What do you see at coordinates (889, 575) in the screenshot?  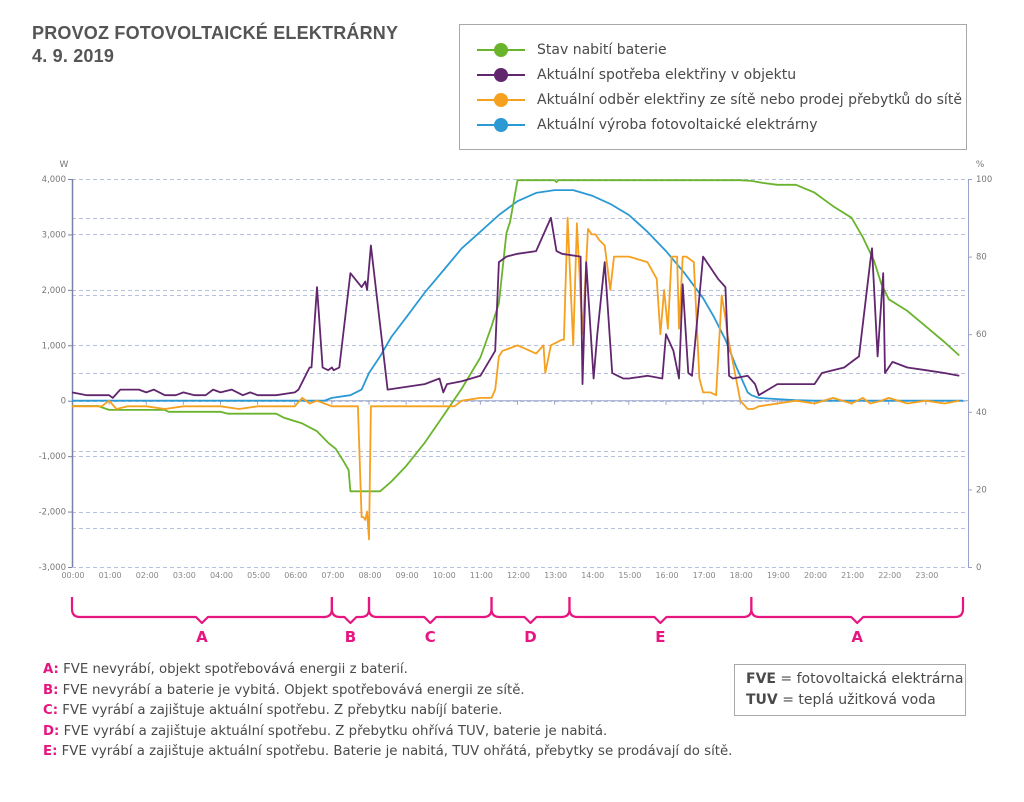 I see `x-tick-label: 22:00` at bounding box center [889, 575].